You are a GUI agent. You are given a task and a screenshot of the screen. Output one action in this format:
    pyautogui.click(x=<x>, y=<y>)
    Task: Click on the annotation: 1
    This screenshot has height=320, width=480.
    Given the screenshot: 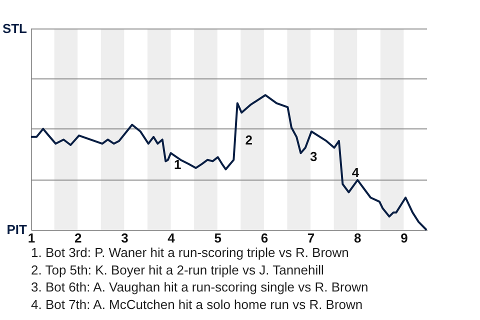 What is the action you would take?
    pyautogui.click(x=178, y=164)
    